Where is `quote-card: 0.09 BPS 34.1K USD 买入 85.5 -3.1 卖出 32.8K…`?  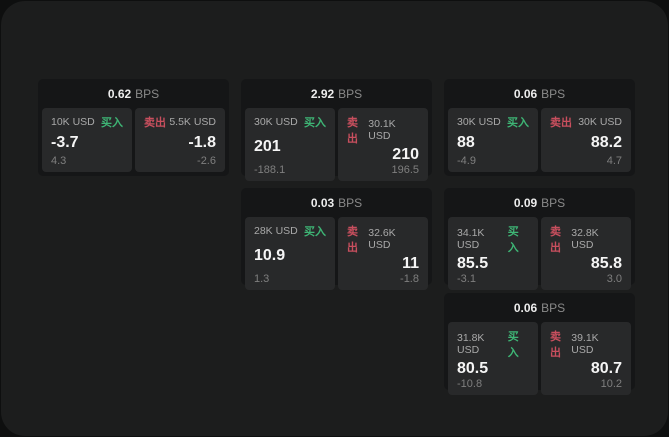
quote-card: 0.09 BPS 34.1K USD 买入 85.5 -3.1 卖出 32.8K… is located at coordinates (539, 239).